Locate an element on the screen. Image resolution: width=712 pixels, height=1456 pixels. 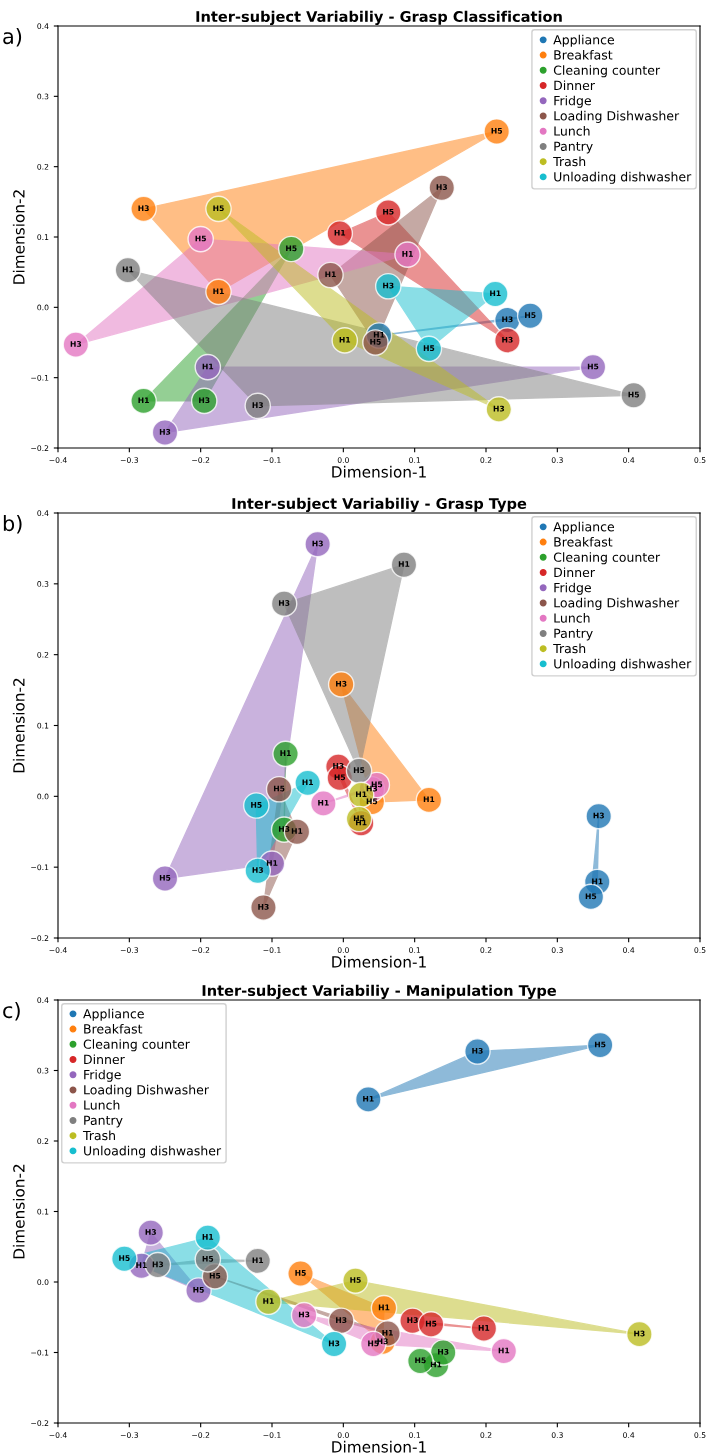
chart-title: Inter-subject Variabiliy - Grasp Type is located at coordinates (379, 504).